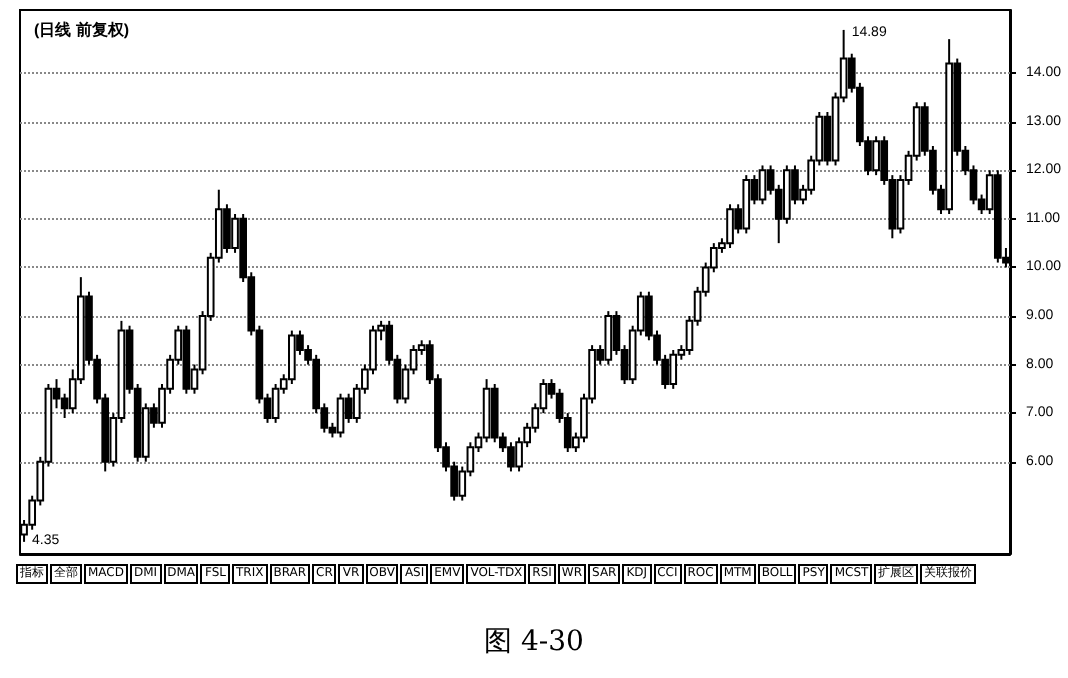 Image resolution: width=1068 pixels, height=678 pixels. I want to click on text: (日线 前复权), so click(82, 30).